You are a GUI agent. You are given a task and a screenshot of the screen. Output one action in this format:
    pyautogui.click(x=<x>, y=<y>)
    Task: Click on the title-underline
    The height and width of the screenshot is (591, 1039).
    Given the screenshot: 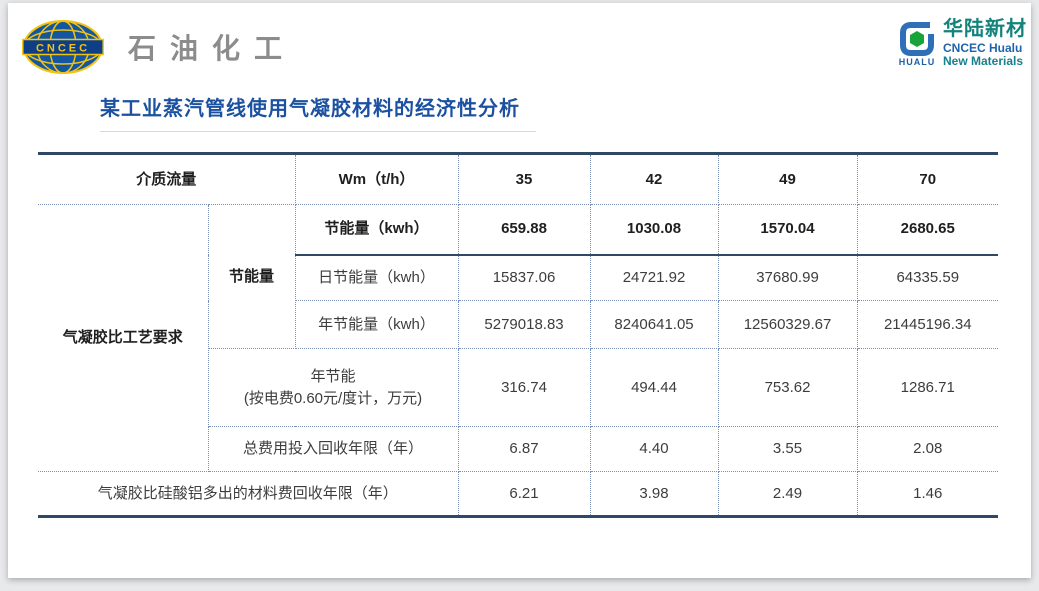 What is the action you would take?
    pyautogui.click(x=318, y=131)
    